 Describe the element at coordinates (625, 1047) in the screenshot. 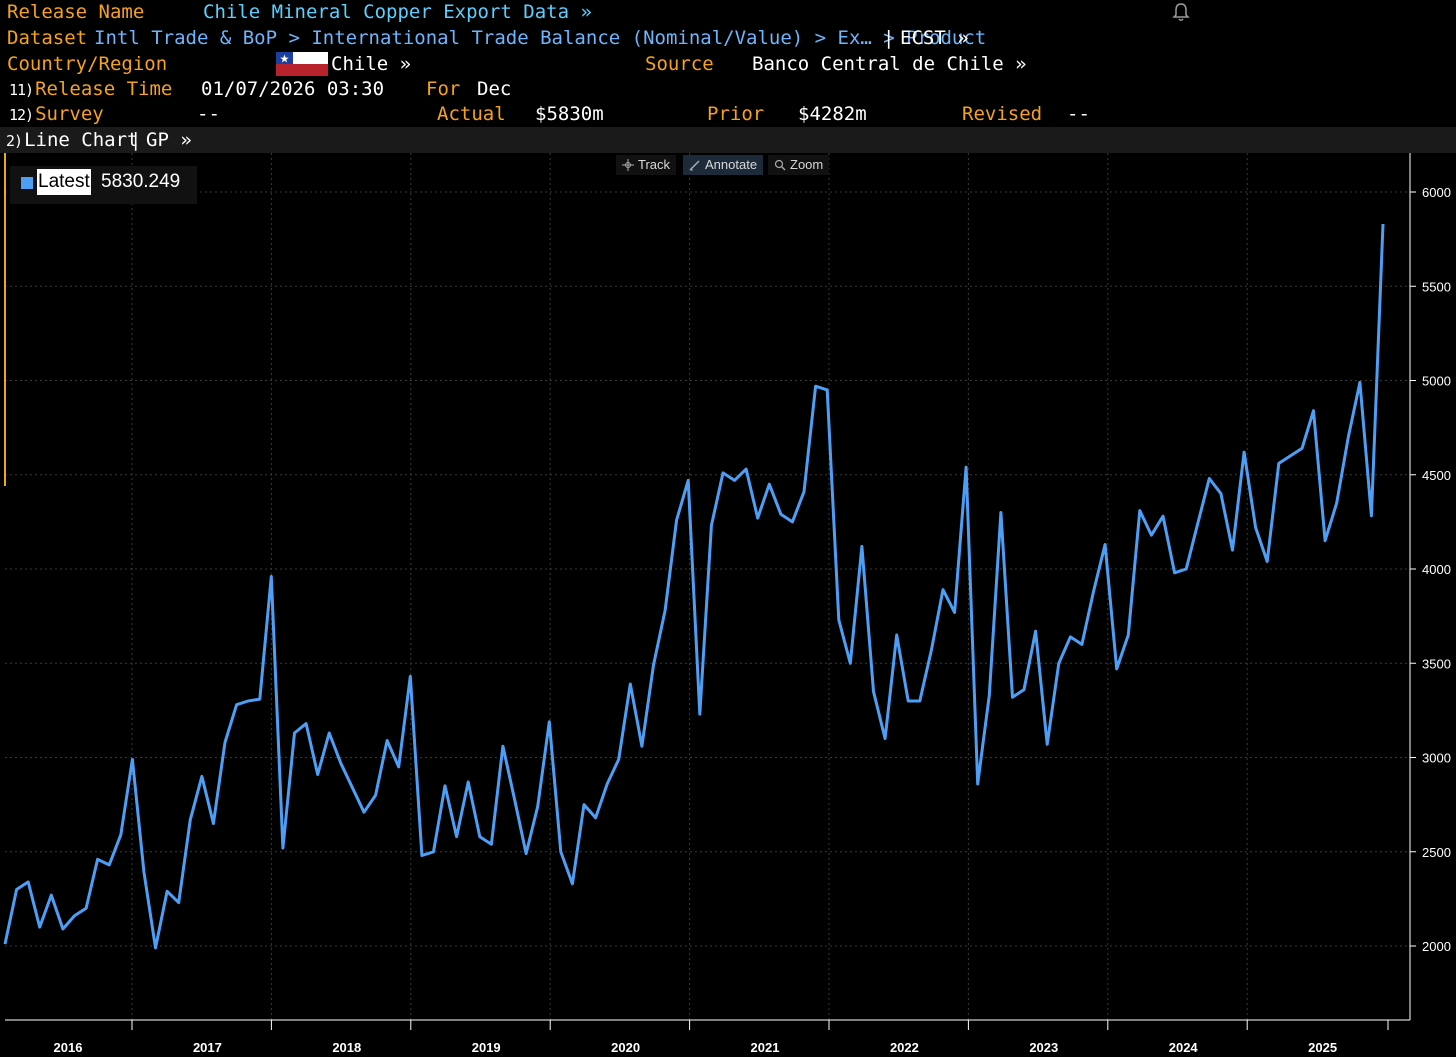

I see `x-tick-label: 2020` at that location.